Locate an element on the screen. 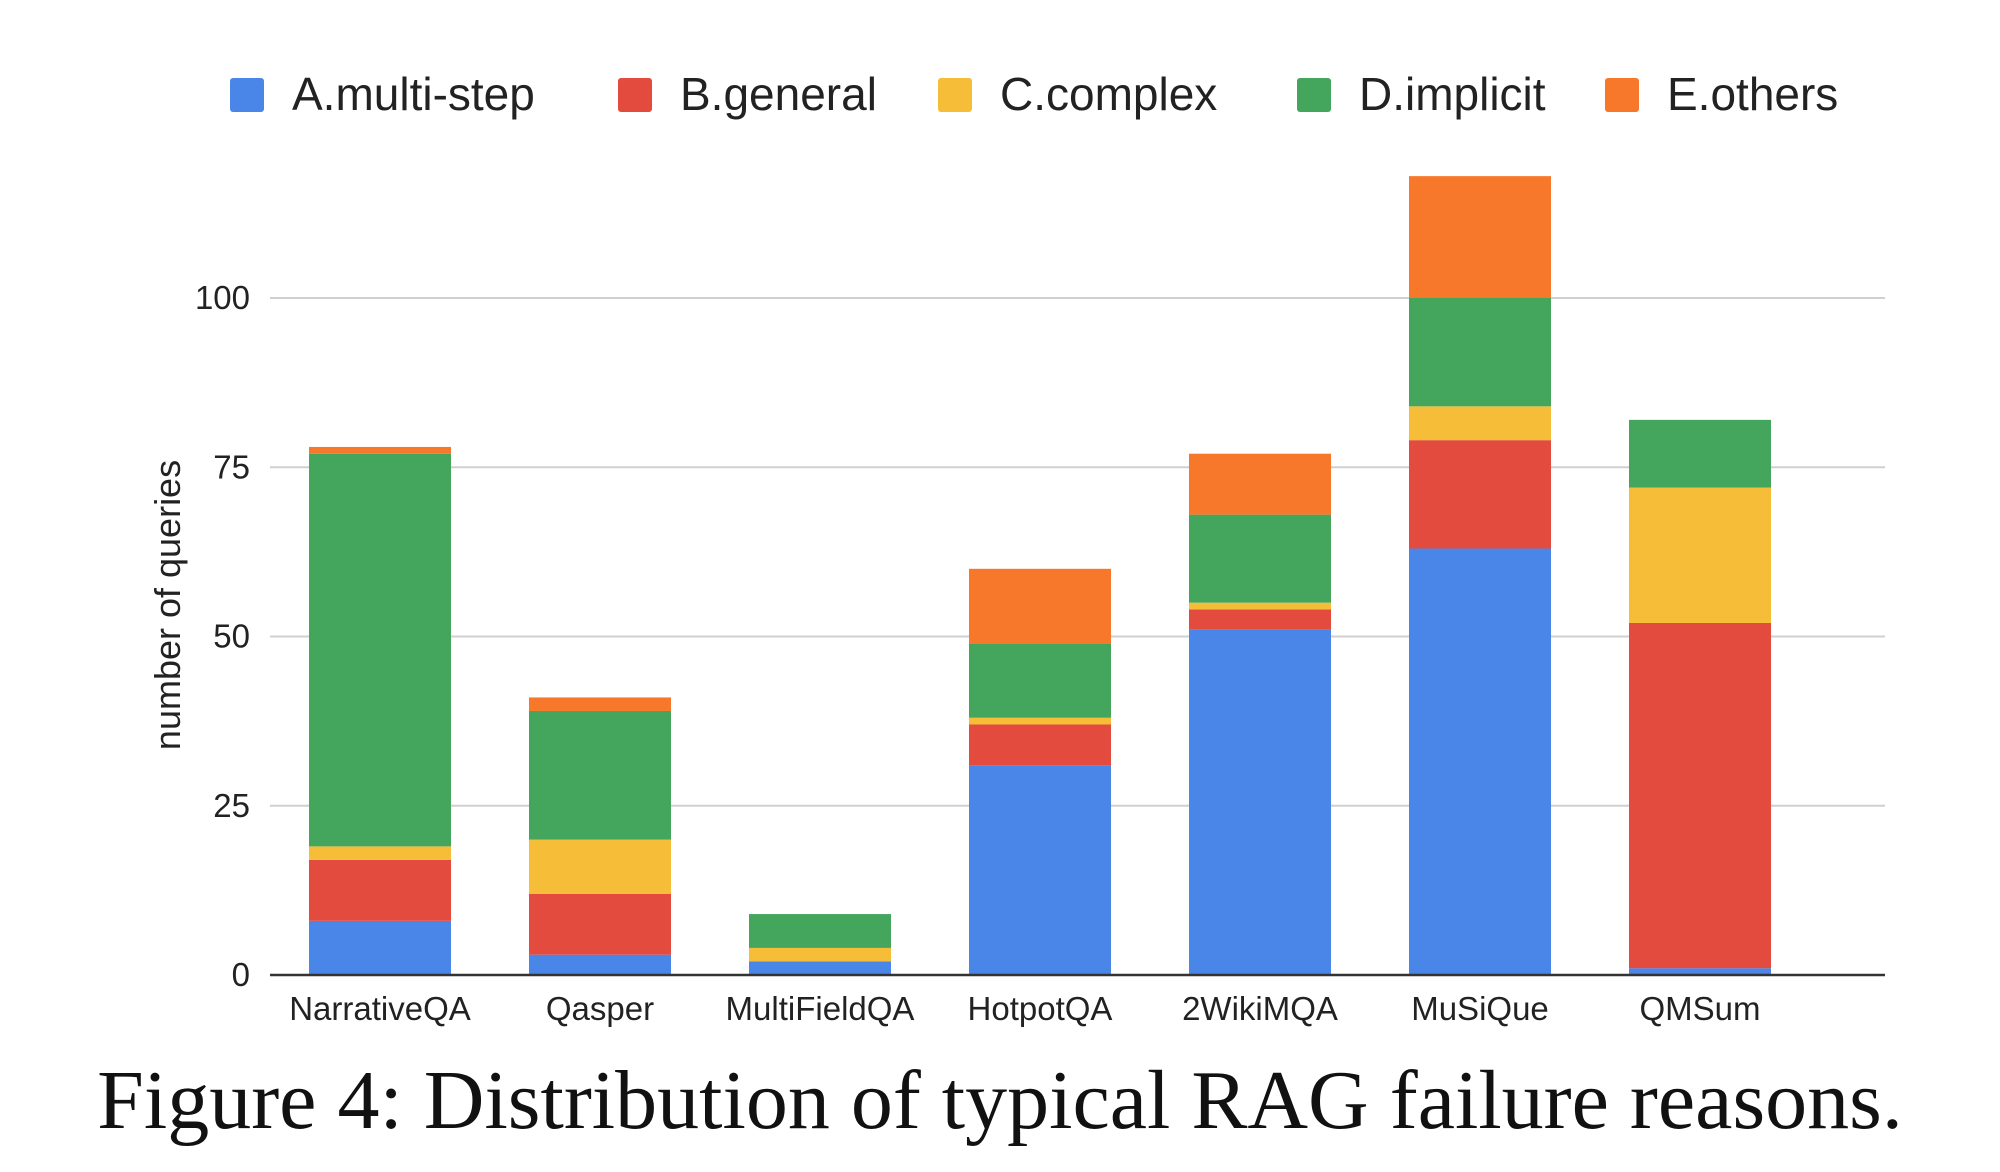 The image size is (2000, 1172). x-tick-label: MuSiQue is located at coordinates (1480, 1008).